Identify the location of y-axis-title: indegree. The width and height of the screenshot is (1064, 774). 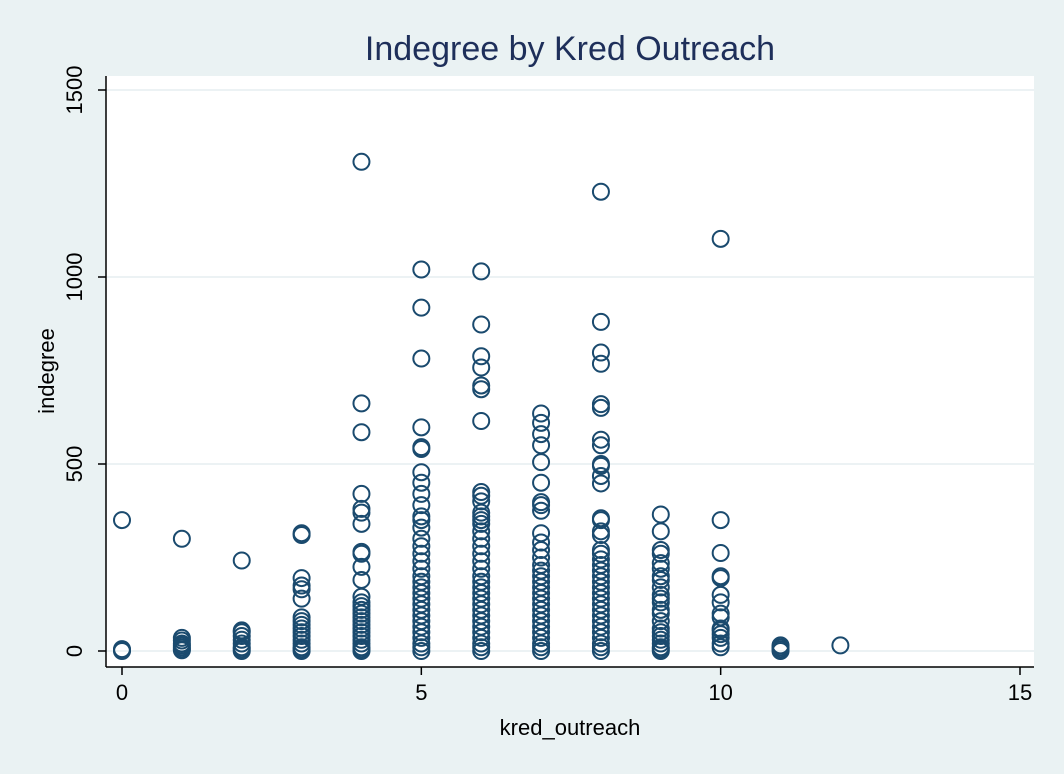
(46, 371).